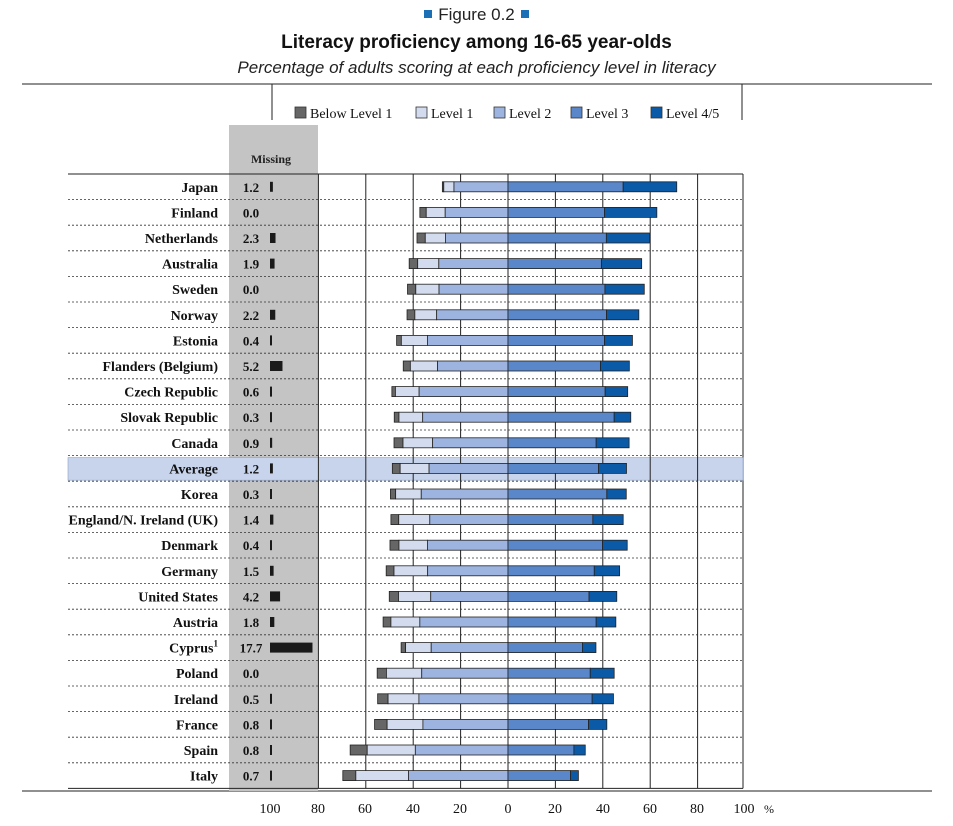  I want to click on country-label: France, so click(197, 725).